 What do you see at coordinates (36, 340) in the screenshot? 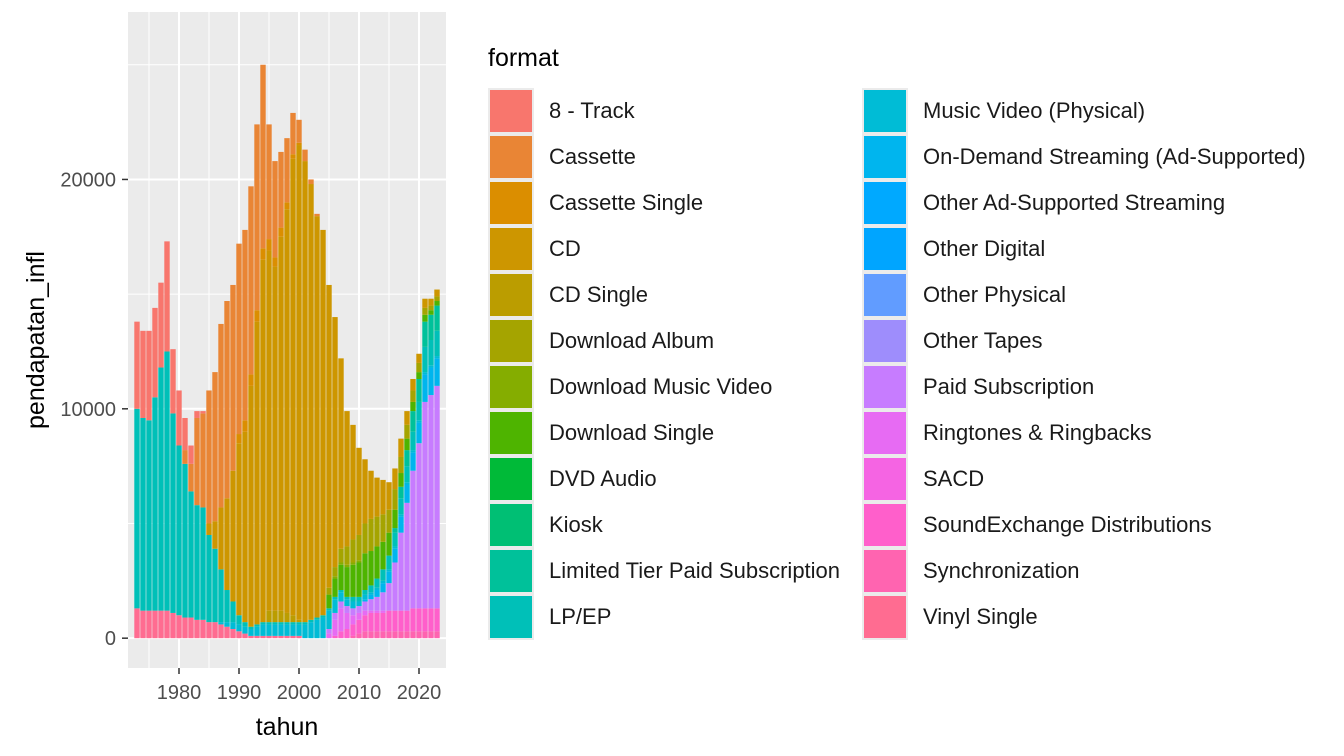
I see `y-axis-title: pendapatan_infl` at bounding box center [36, 340].